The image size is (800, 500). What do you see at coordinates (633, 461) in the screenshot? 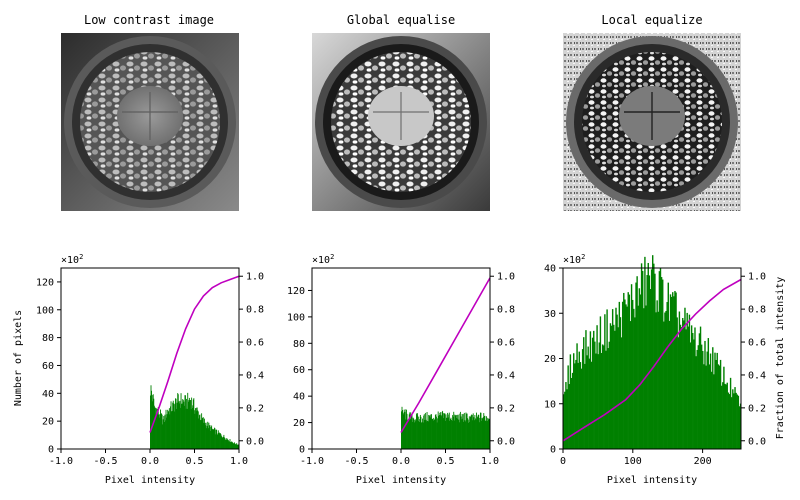
I see `x-tick-label: 100` at bounding box center [633, 461].